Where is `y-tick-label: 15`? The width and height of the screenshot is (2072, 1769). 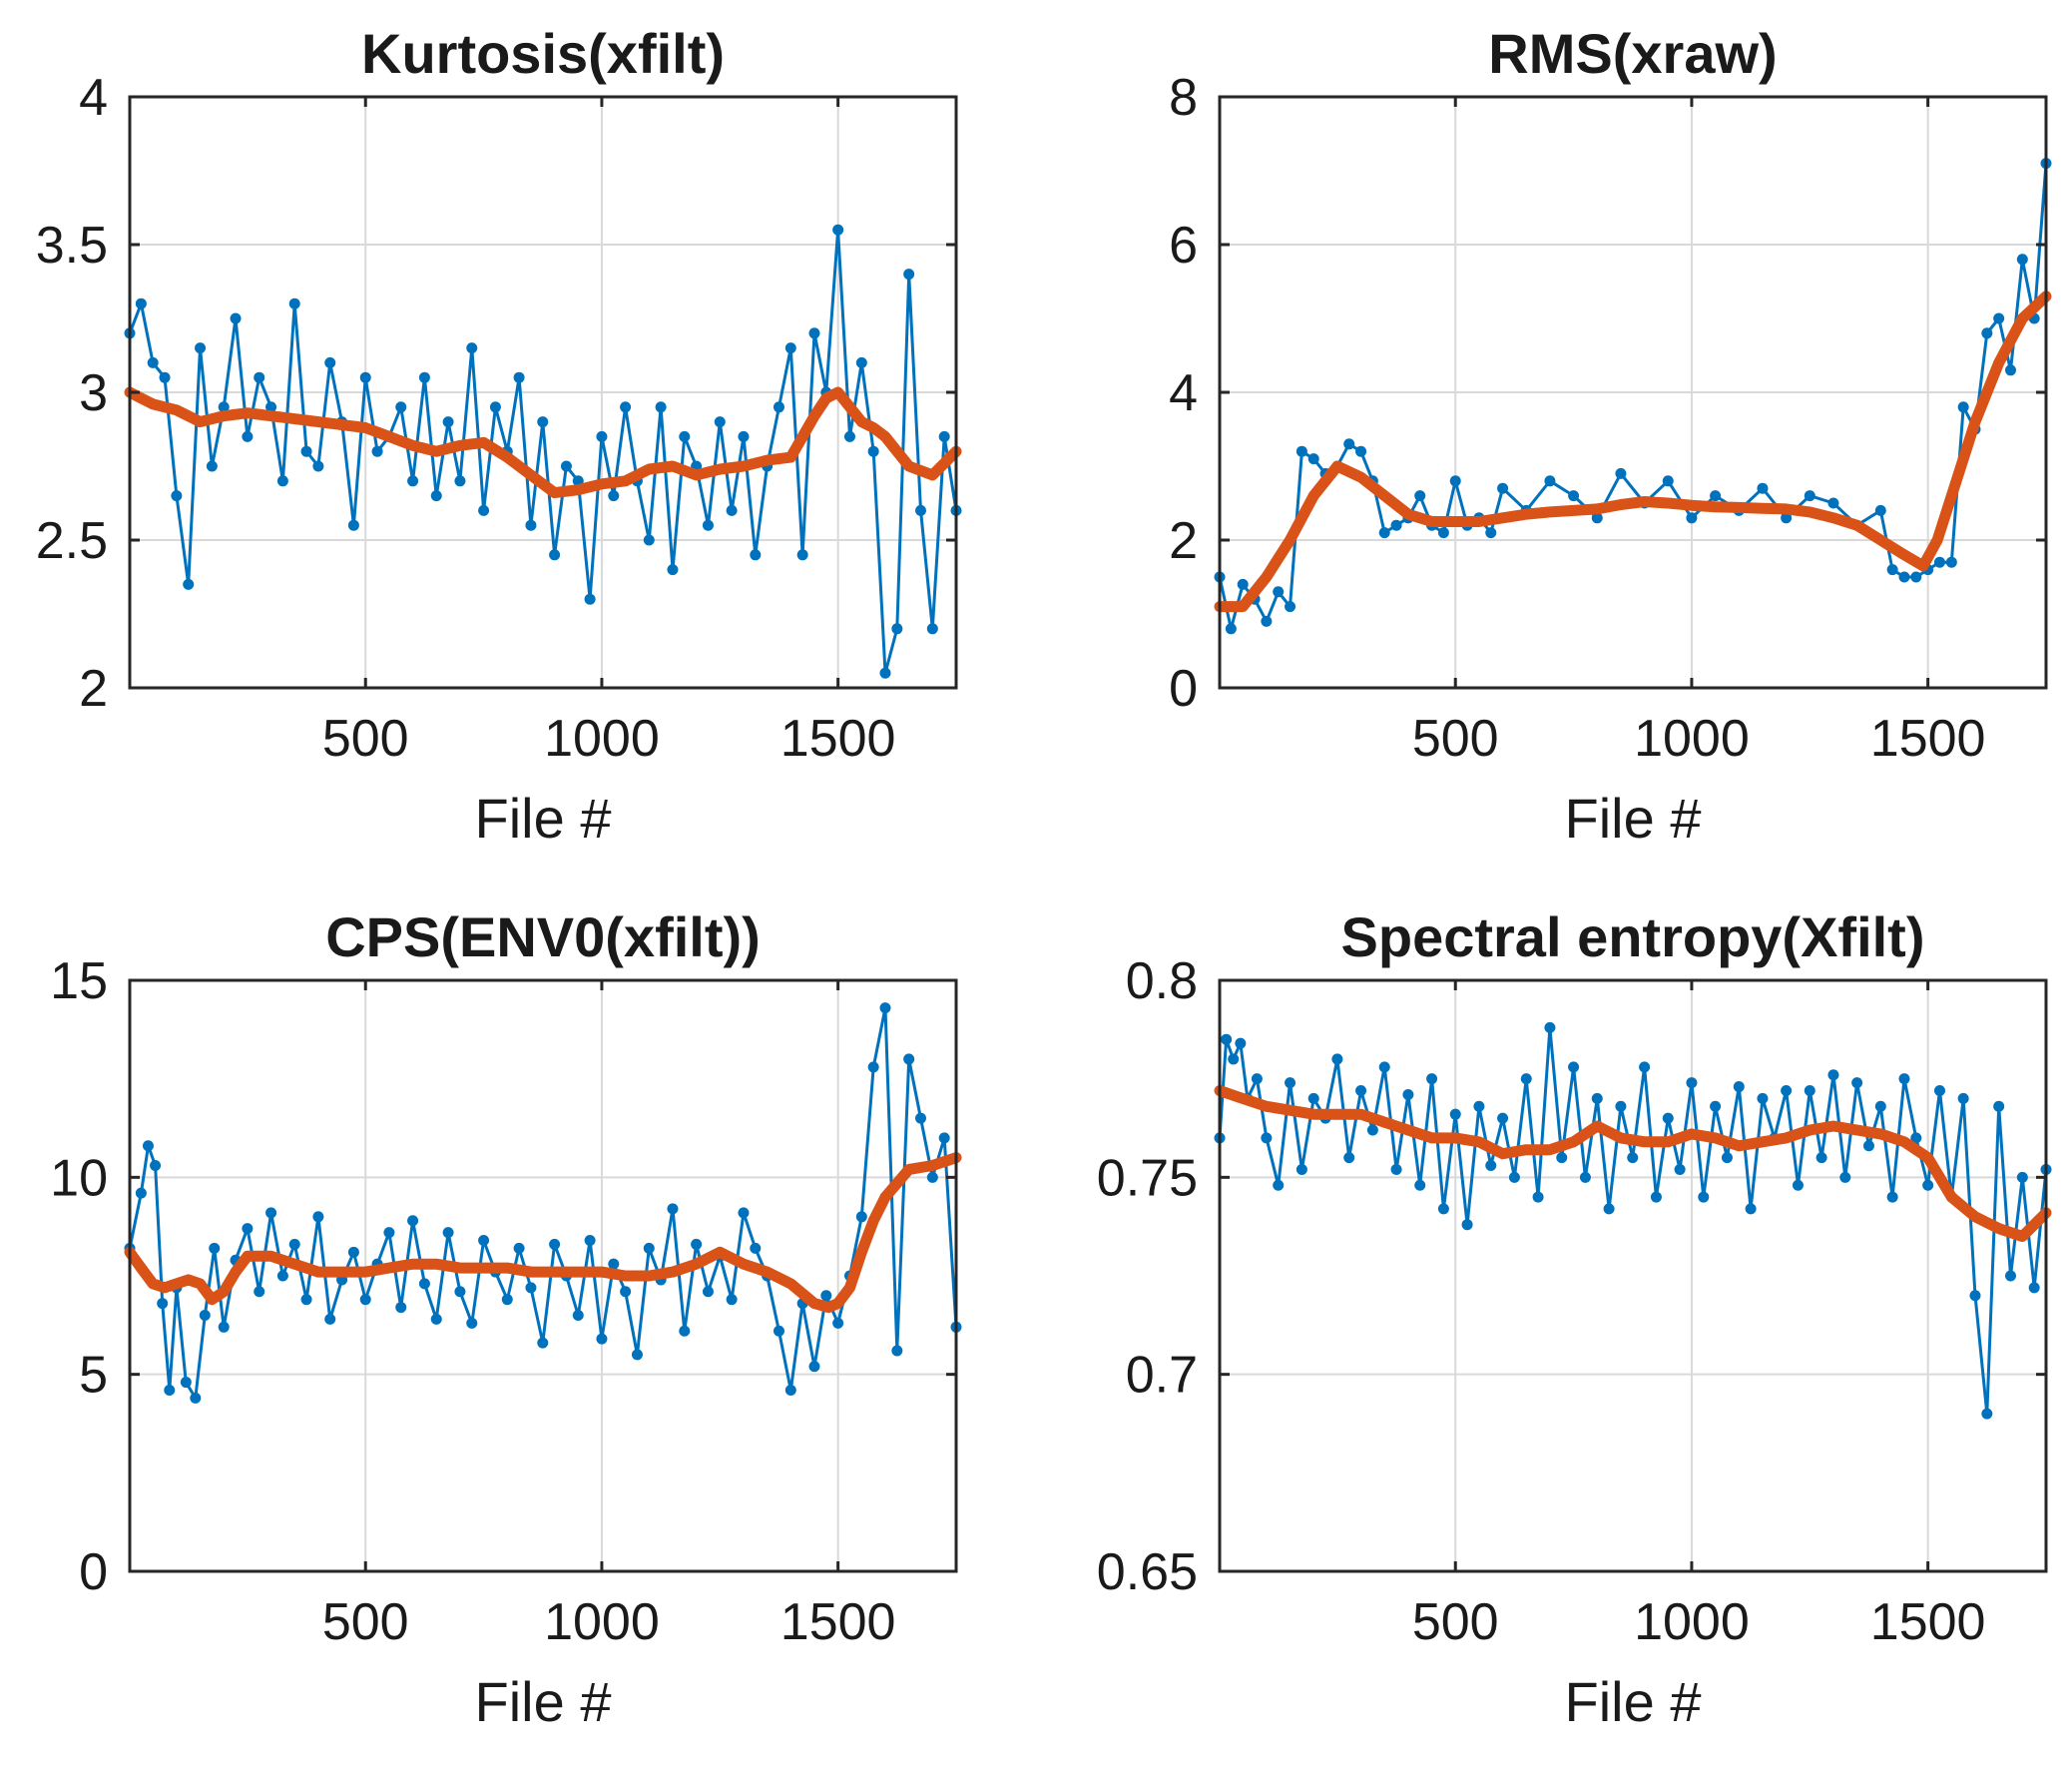 y-tick-label: 15 is located at coordinates (79, 981).